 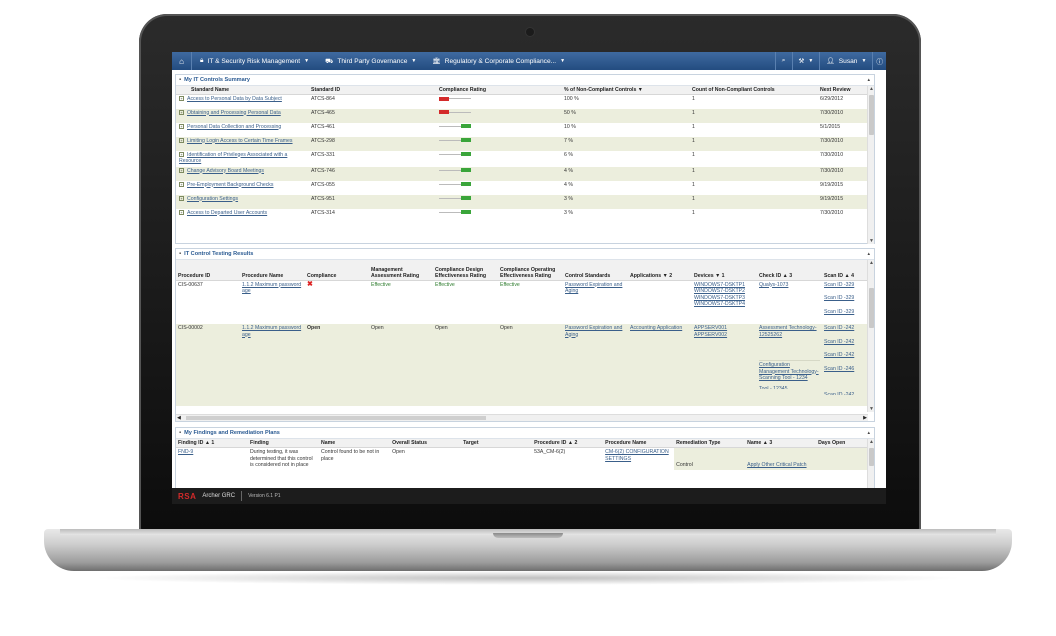 What do you see at coordinates (879, 61) in the screenshot?
I see `help-icon: ⓘ` at bounding box center [879, 61].